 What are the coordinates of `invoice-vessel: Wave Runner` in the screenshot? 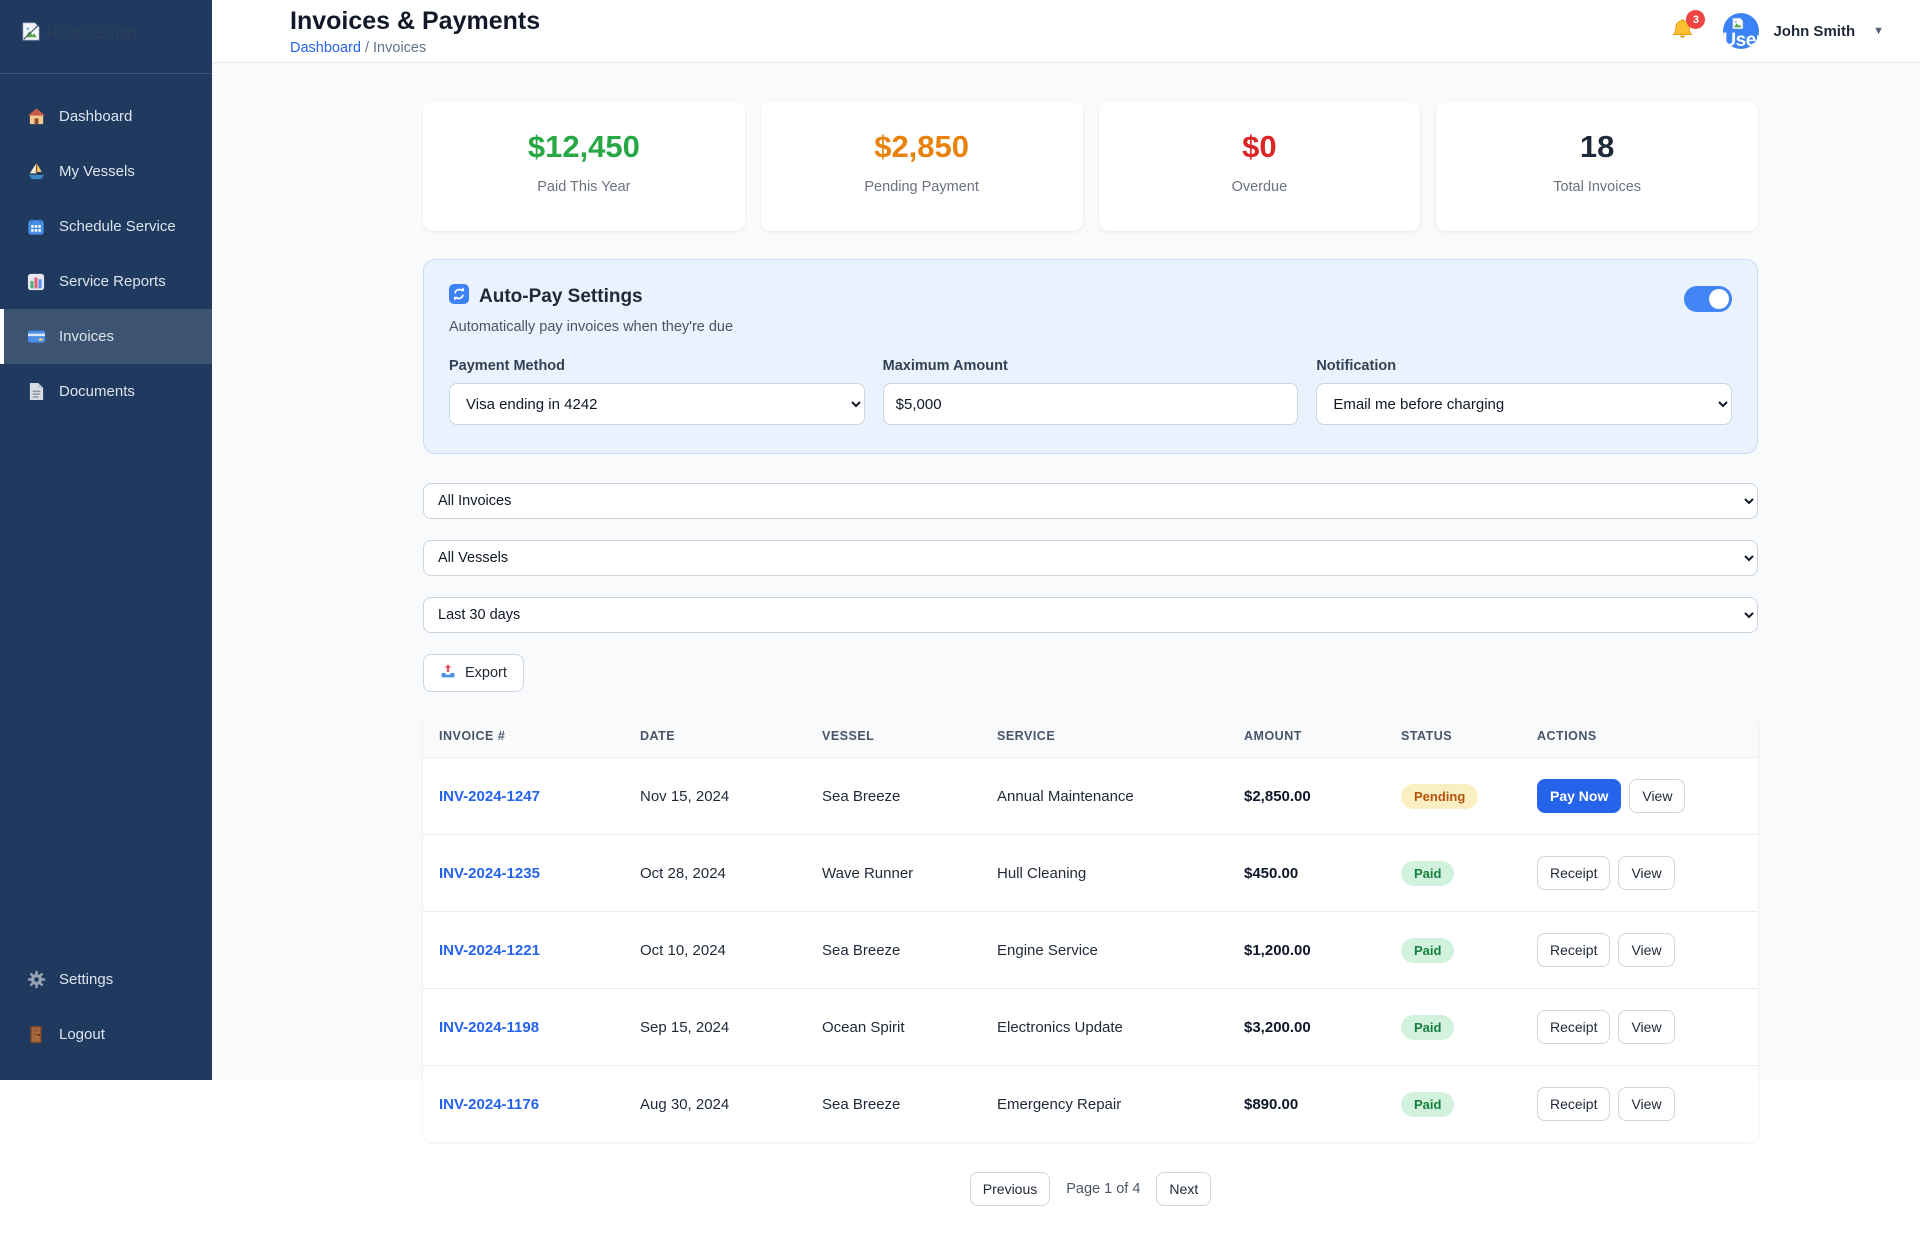 It's located at (893, 873).